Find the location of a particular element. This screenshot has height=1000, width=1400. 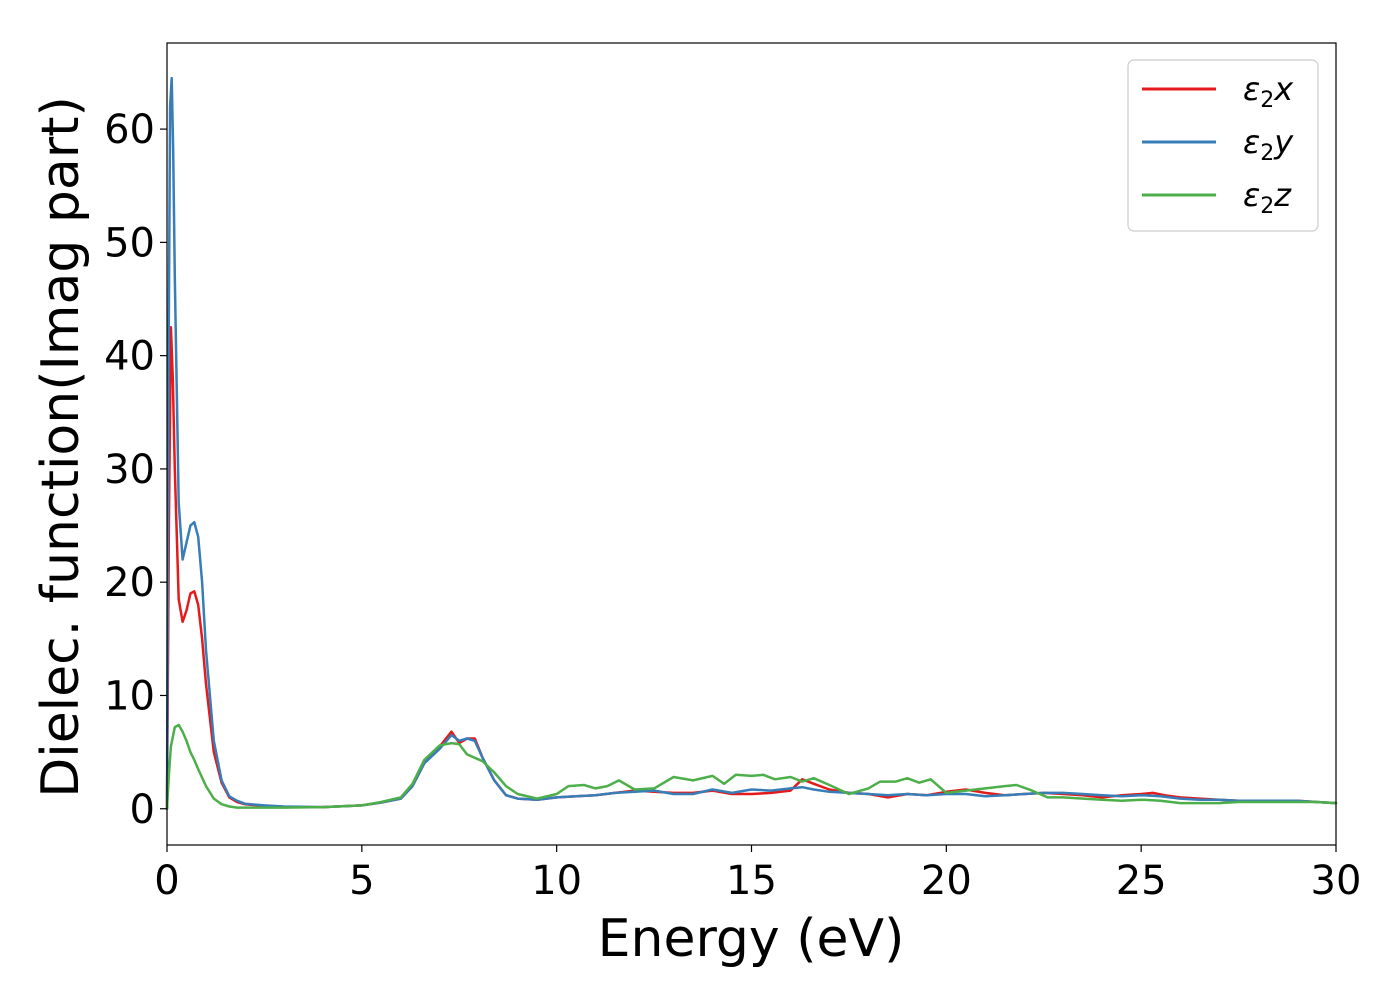

x-tick-label: 30 is located at coordinates (1336, 881).